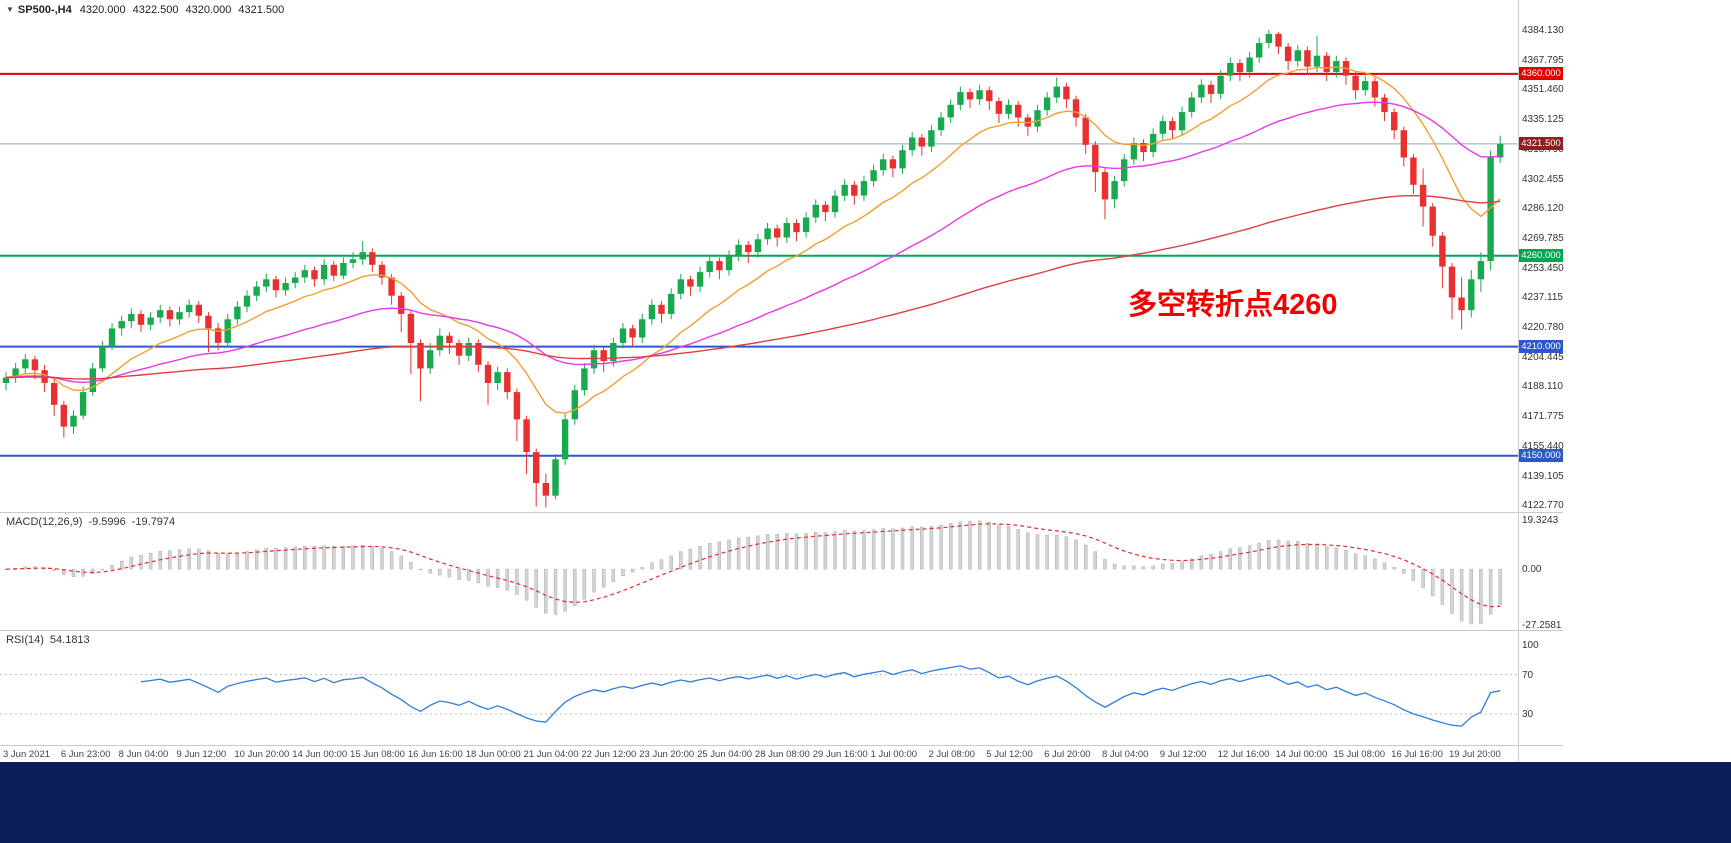 The height and width of the screenshot is (843, 1731). Describe the element at coordinates (1541, 74) in the screenshot. I see `price-line-badge: 4360.000` at that location.